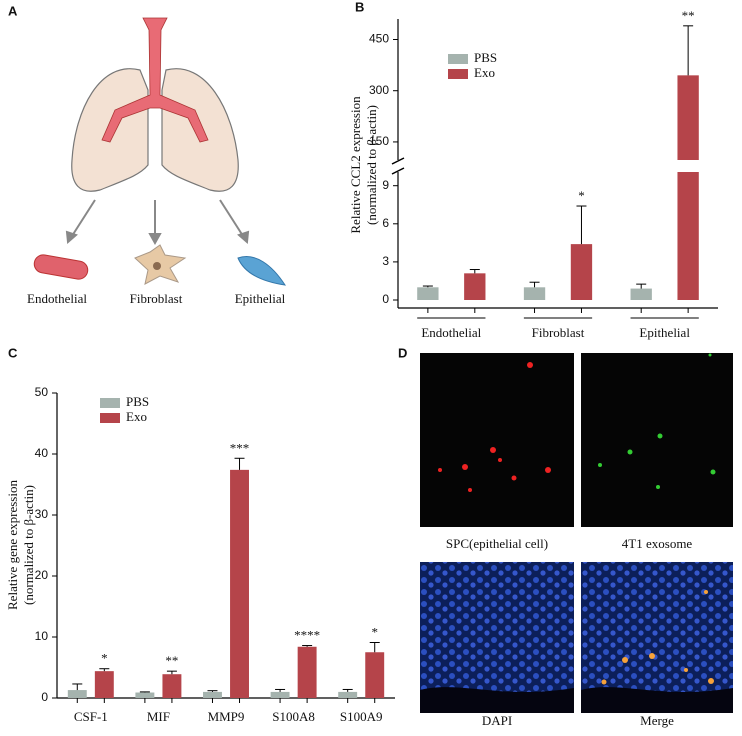  What do you see at coordinates (91, 716) in the screenshot?
I see `x-tick-label: CSF-1` at bounding box center [91, 716].